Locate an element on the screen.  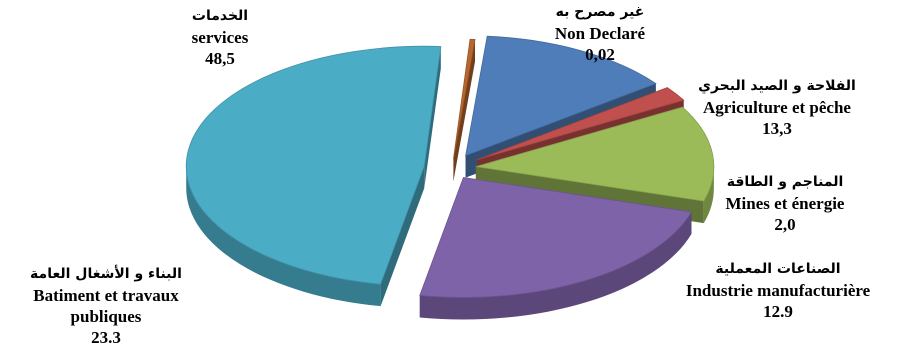
label-value: 0,02 is located at coordinates (600, 54).